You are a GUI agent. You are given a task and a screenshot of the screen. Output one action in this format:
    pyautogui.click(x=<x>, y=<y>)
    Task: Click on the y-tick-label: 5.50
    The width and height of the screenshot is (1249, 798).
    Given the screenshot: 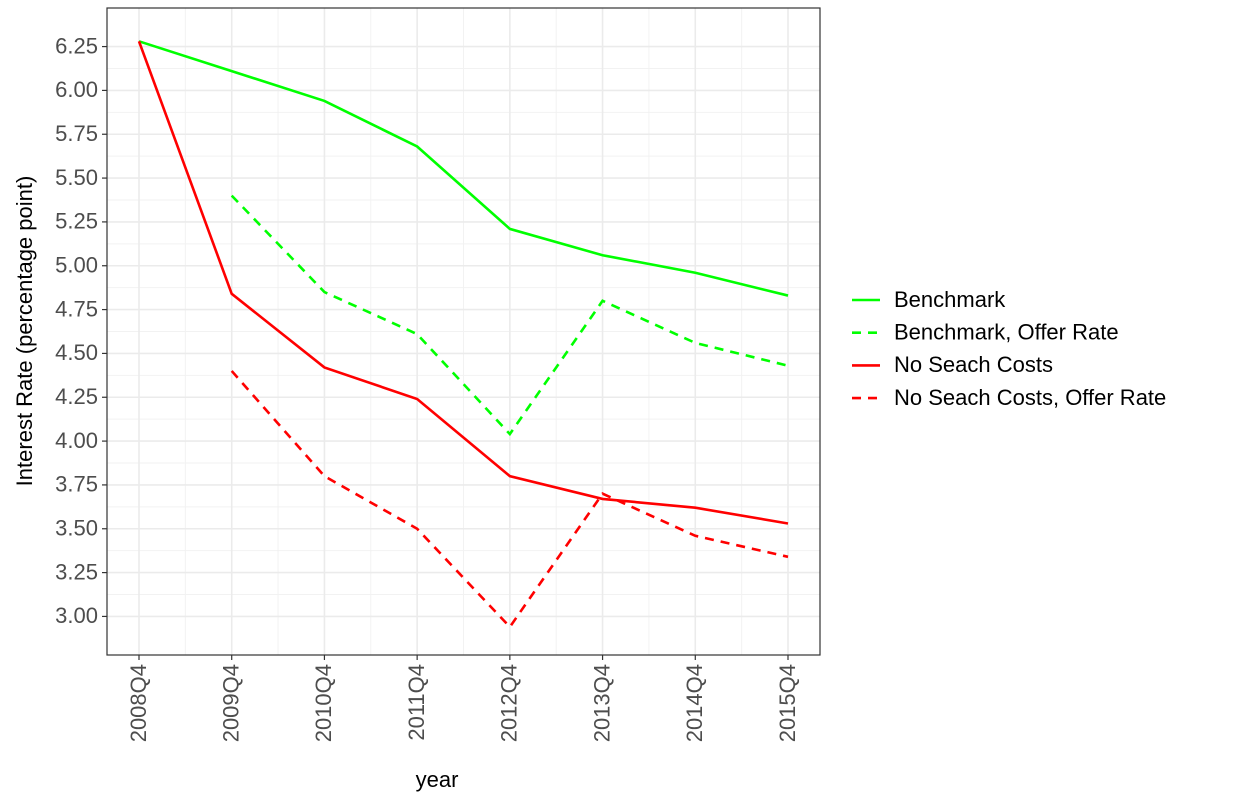 What is the action you would take?
    pyautogui.click(x=76, y=177)
    